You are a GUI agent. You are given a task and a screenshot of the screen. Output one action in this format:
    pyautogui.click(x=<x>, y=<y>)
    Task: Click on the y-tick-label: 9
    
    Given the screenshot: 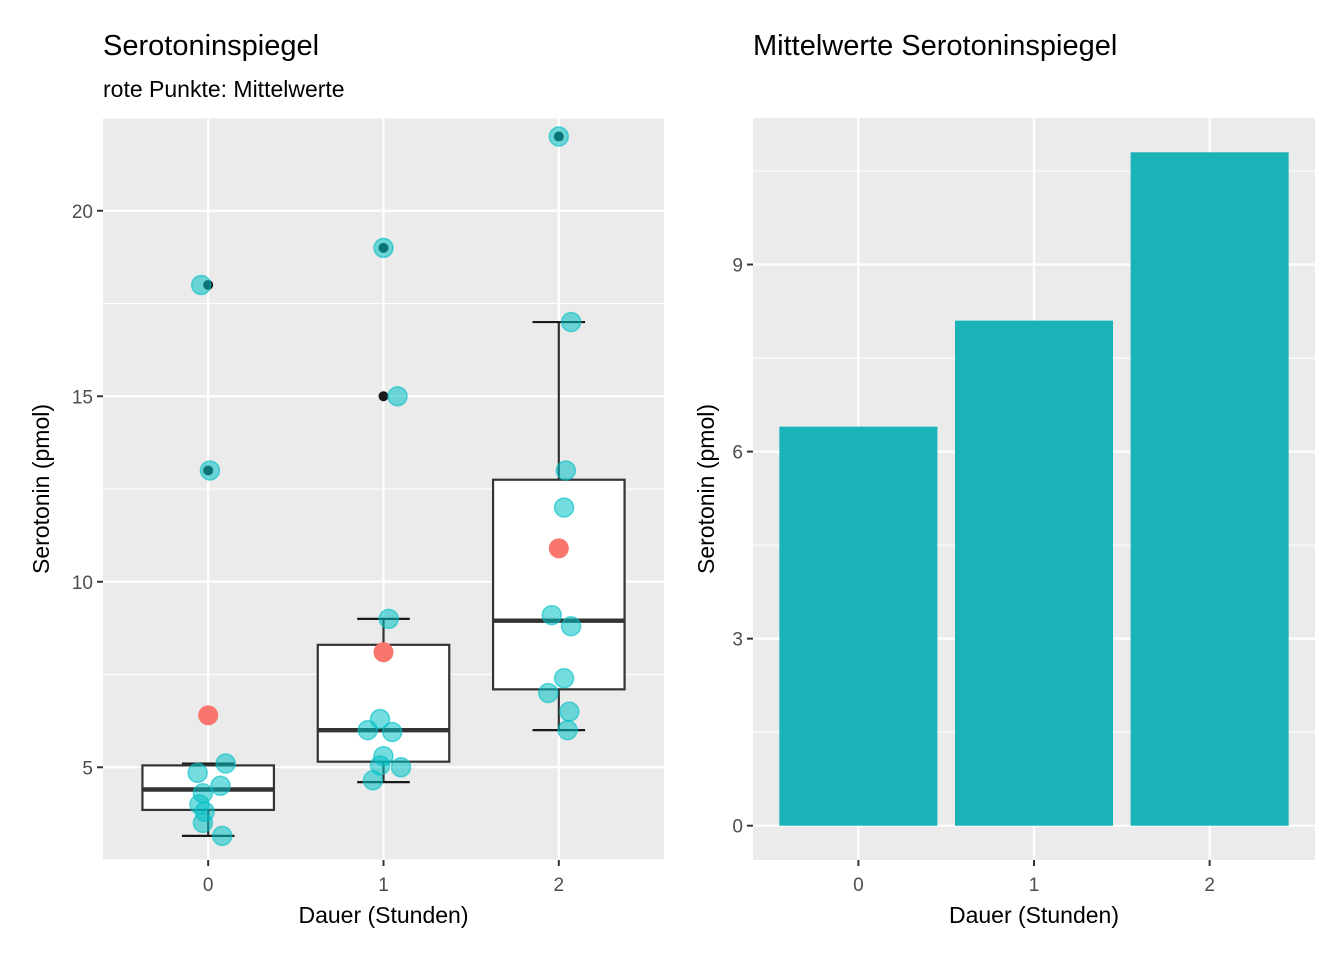 What is the action you would take?
    pyautogui.click(x=737, y=266)
    